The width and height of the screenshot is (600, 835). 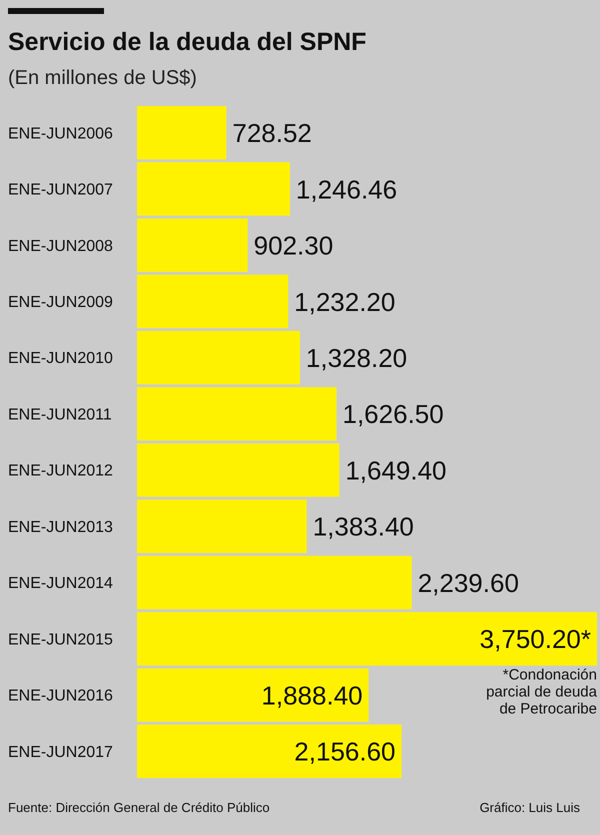 What do you see at coordinates (542, 692) in the screenshot?
I see `annotation: *Condonación parcial de deuda de Petrocaribe` at bounding box center [542, 692].